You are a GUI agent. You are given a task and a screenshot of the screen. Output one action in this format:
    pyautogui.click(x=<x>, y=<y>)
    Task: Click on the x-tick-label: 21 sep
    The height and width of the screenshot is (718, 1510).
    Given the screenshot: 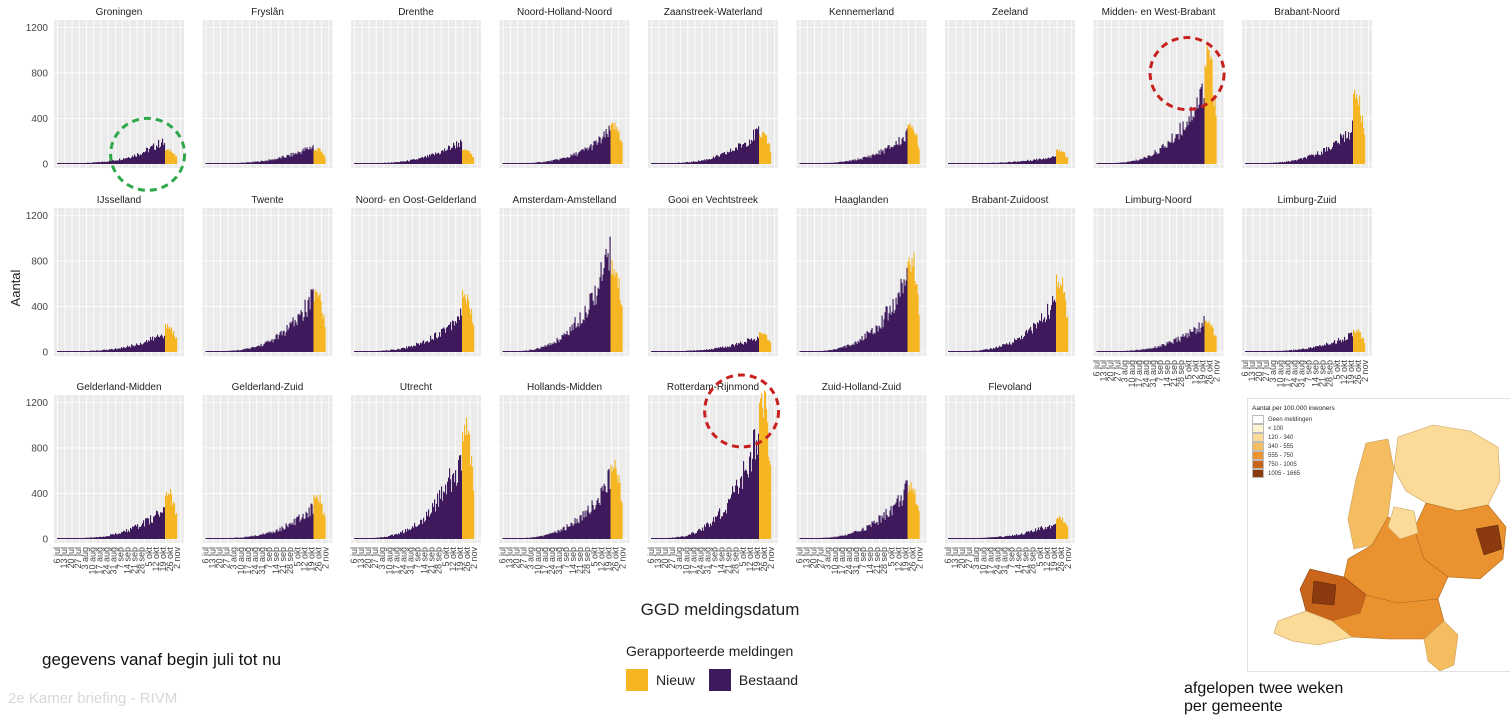 What is the action you would take?
    pyautogui.click(x=729, y=560)
    